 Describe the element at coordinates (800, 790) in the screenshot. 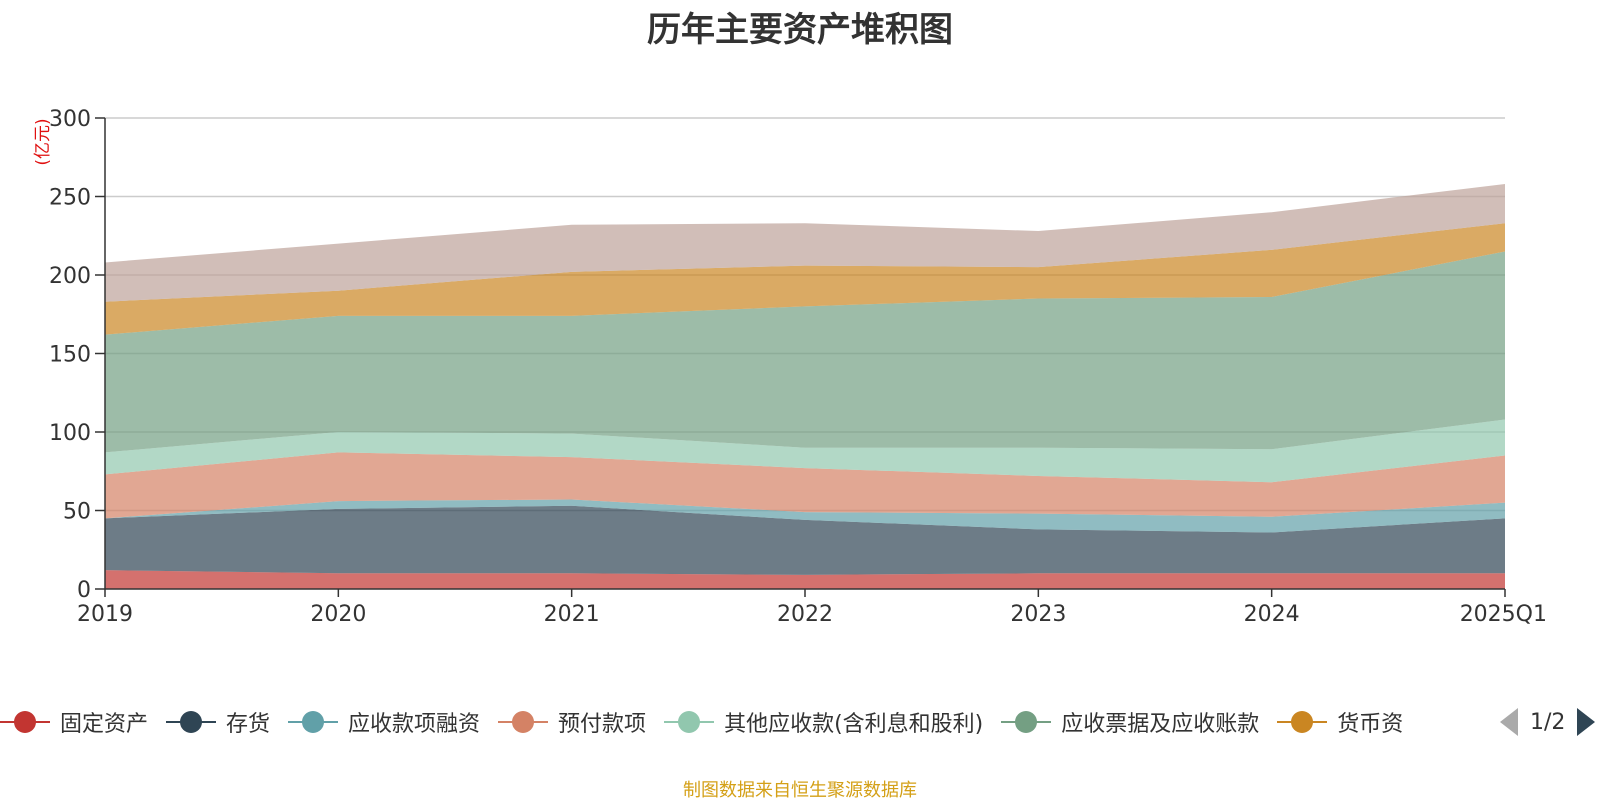

I see `data-source-note: 制图数据来自恒生聚源数据库` at that location.